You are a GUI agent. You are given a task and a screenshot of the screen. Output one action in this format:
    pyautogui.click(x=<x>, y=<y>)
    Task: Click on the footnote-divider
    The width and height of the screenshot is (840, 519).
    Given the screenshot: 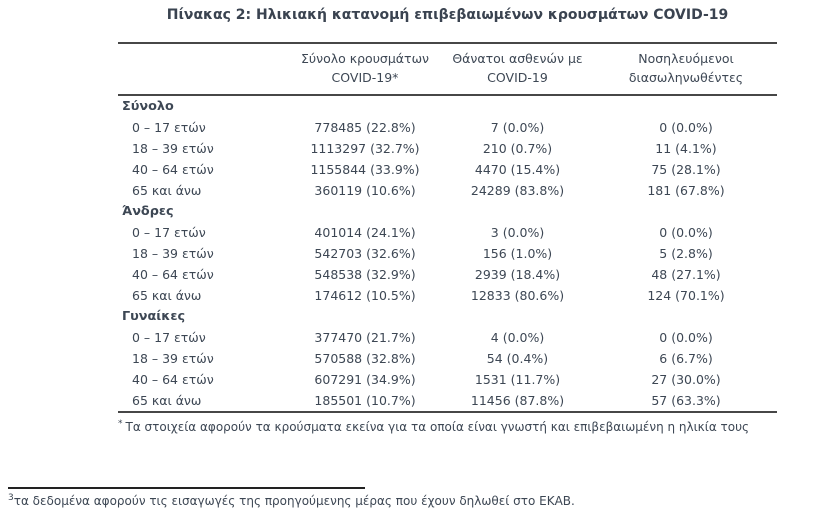 What is the action you would take?
    pyautogui.click(x=186, y=488)
    